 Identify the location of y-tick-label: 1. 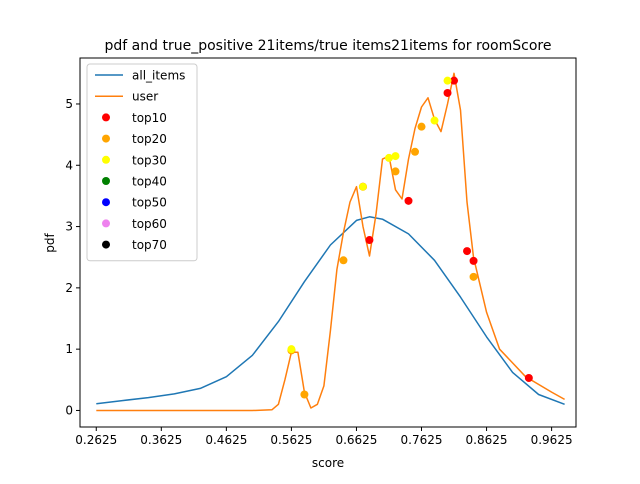
(69, 349).